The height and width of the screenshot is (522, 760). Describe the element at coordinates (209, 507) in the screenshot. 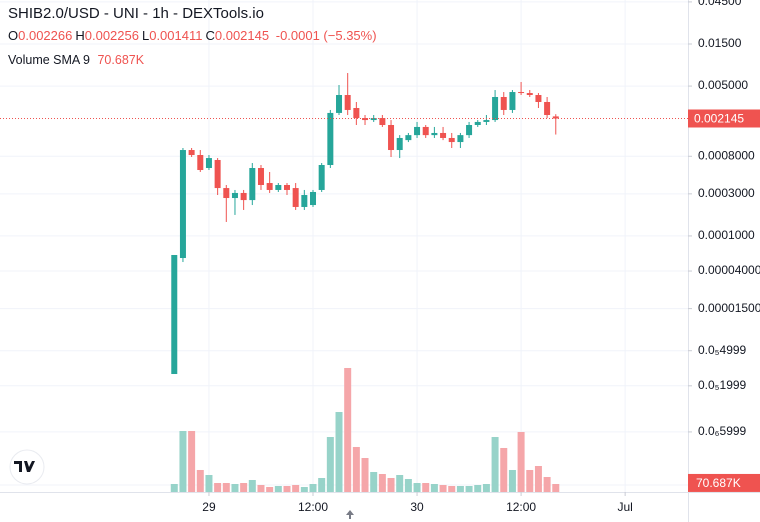

I see `x-tick-label: 29` at that location.